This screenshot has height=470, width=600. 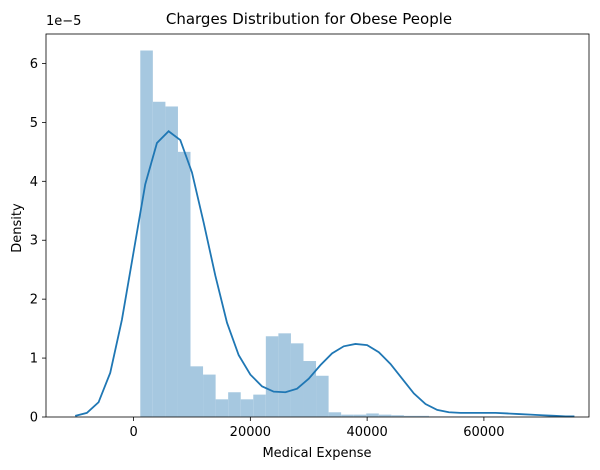 What do you see at coordinates (483, 432) in the screenshot?
I see `x-tick-label: 60000` at bounding box center [483, 432].